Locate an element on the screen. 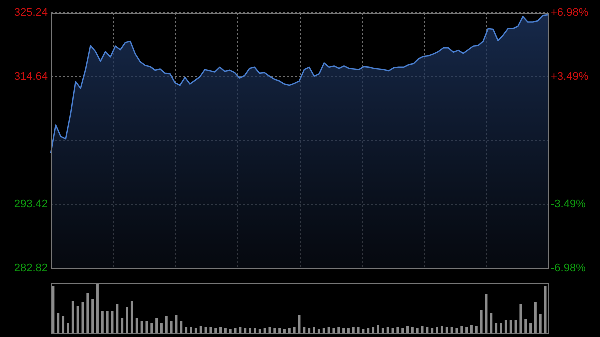 This screenshot has width=600, height=337. y-tick-label: 314.64 is located at coordinates (31, 76).